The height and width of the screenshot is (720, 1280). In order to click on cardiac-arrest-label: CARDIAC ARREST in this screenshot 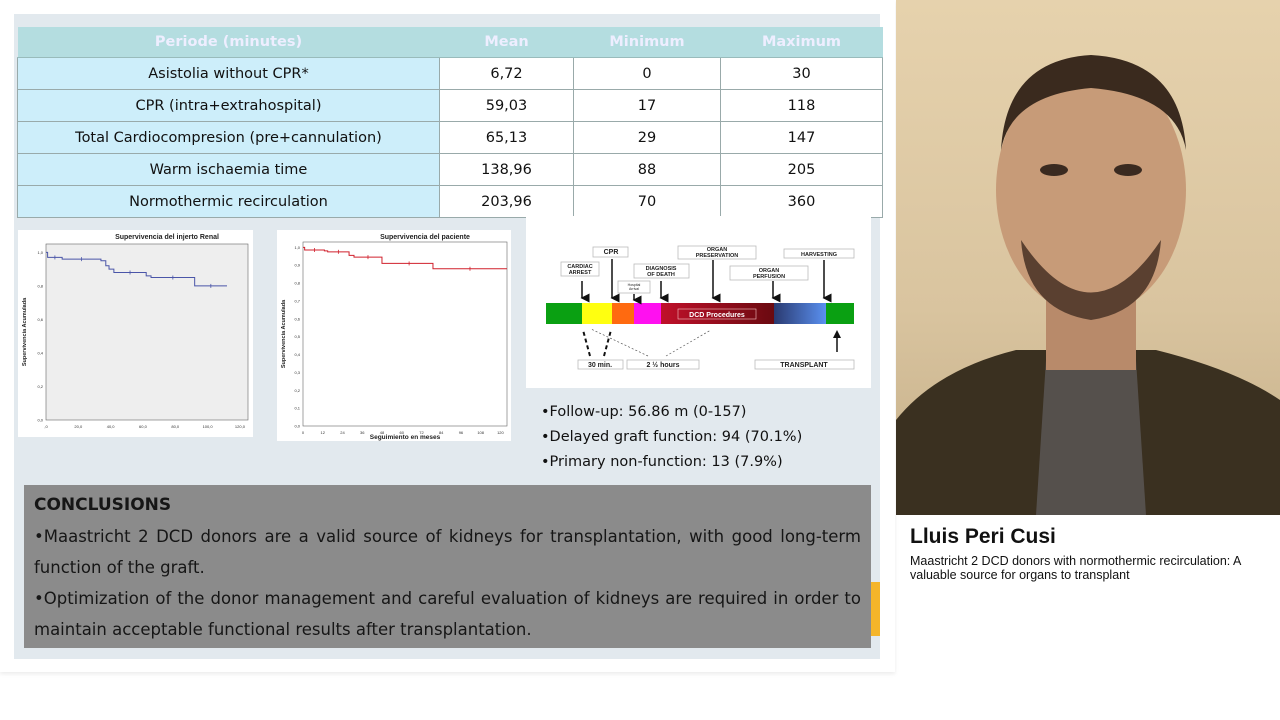, I will do `click(579, 270)`.